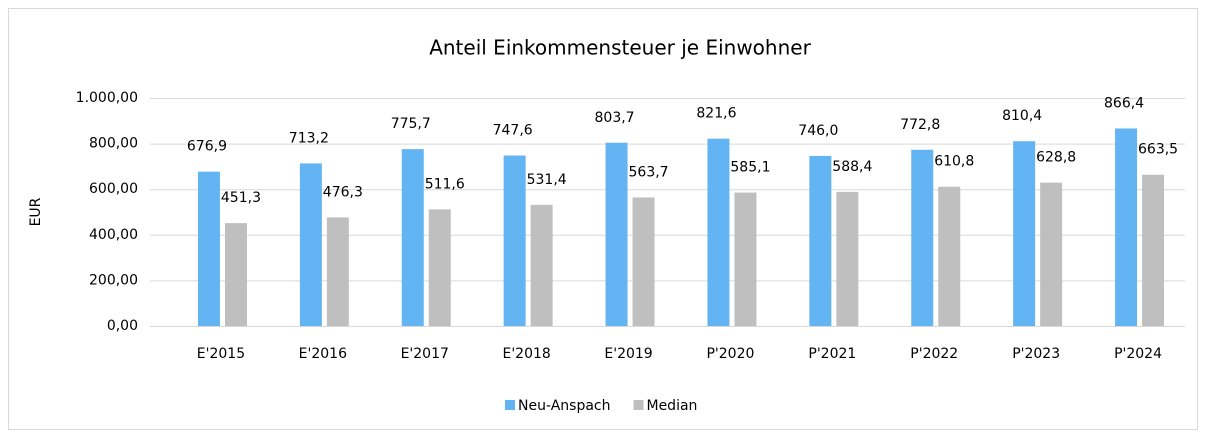 This screenshot has height=440, width=1206. What do you see at coordinates (343, 192) in the screenshot?
I see `data-label: 476,3` at bounding box center [343, 192].